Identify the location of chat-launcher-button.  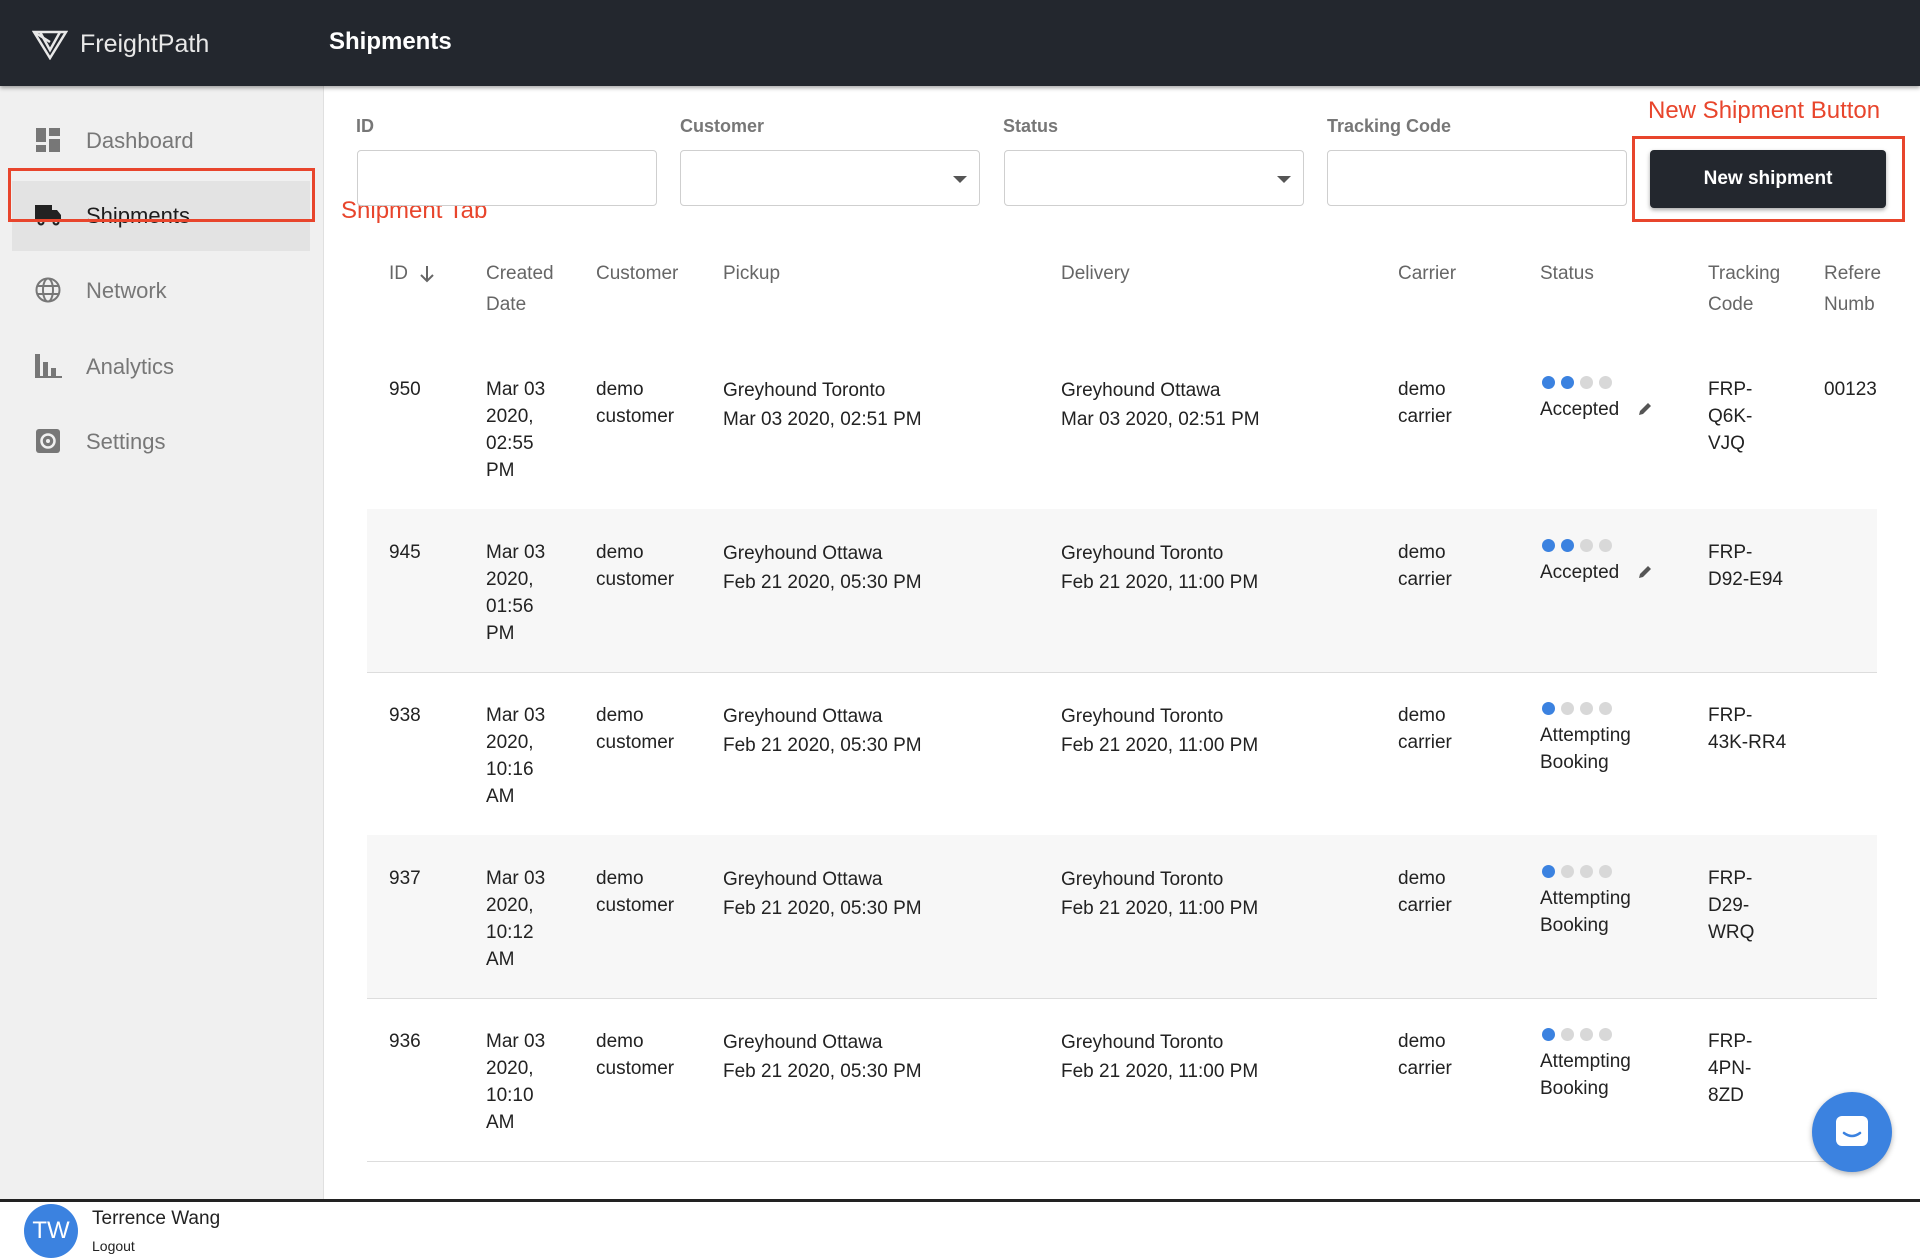
(1852, 1132).